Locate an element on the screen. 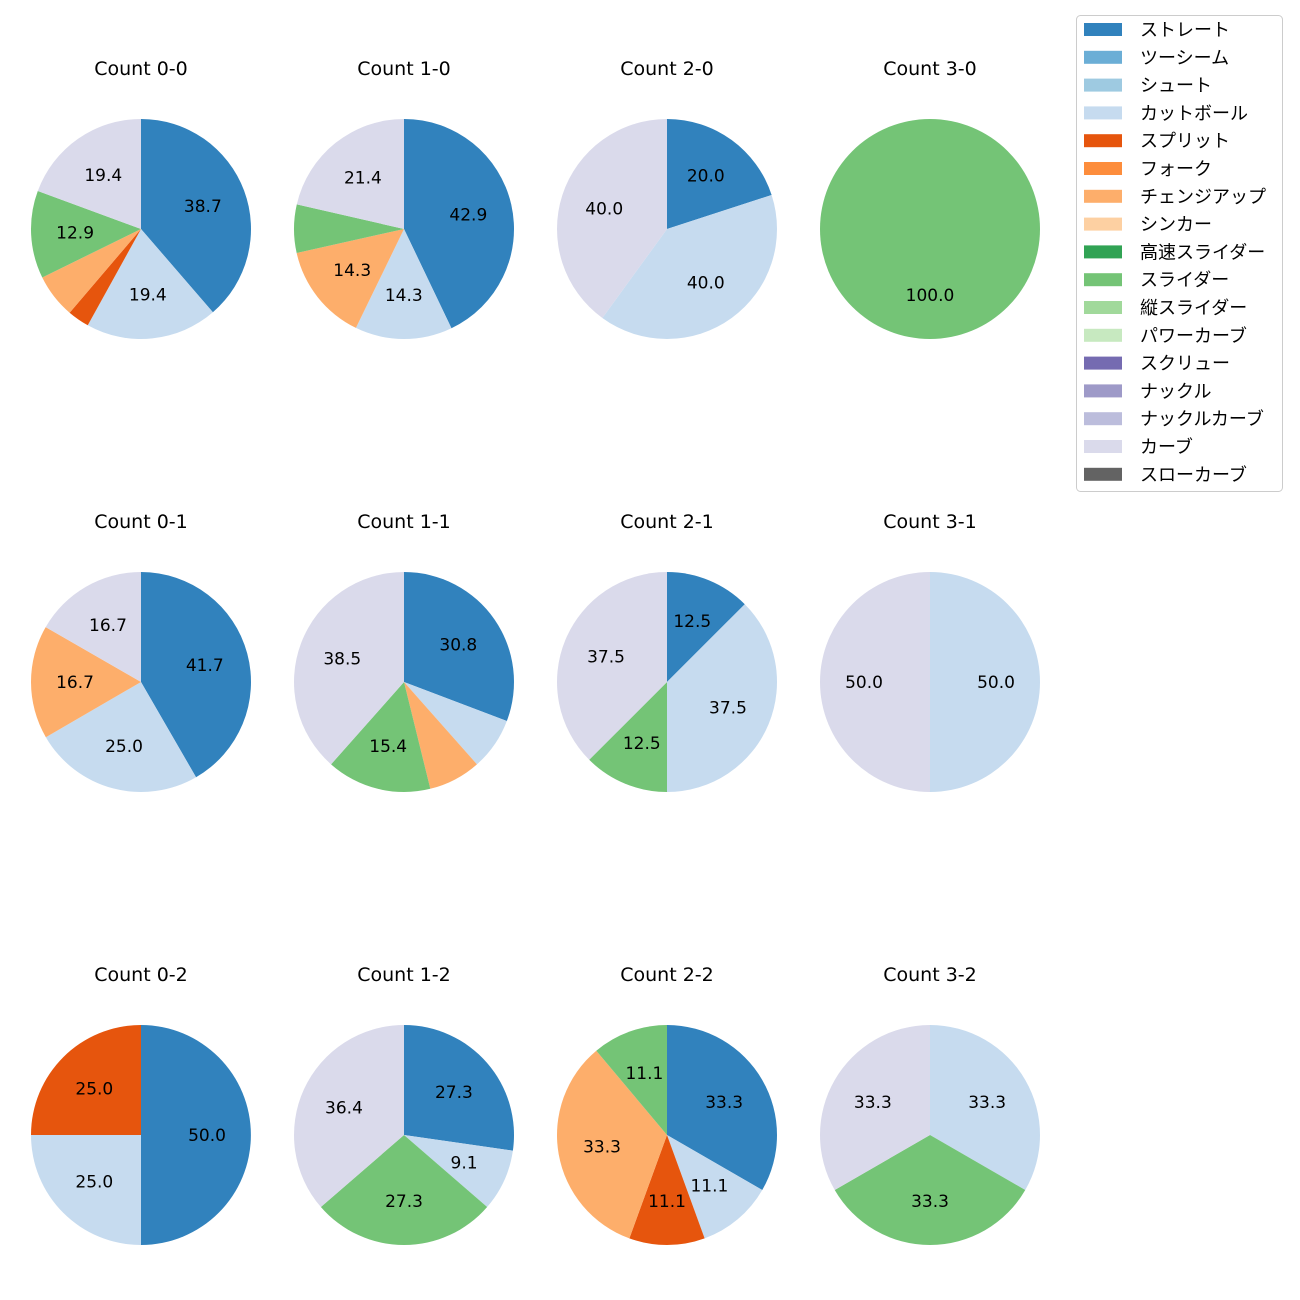  pie-count-0-1: Count 0-1 41.7 25.0 16.7 16.7 is located at coordinates (140, 651).